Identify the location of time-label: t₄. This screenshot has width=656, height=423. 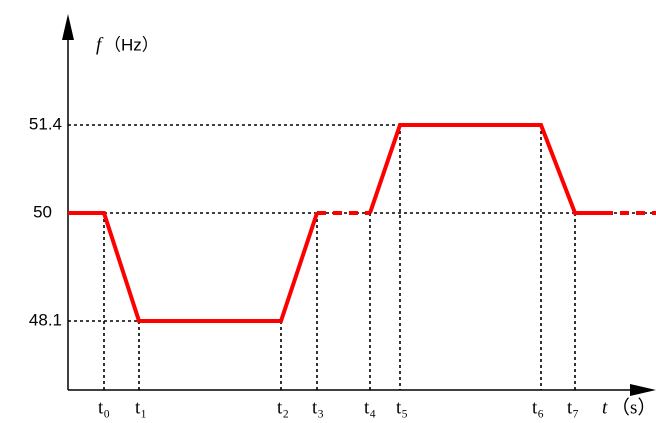
(370, 407).